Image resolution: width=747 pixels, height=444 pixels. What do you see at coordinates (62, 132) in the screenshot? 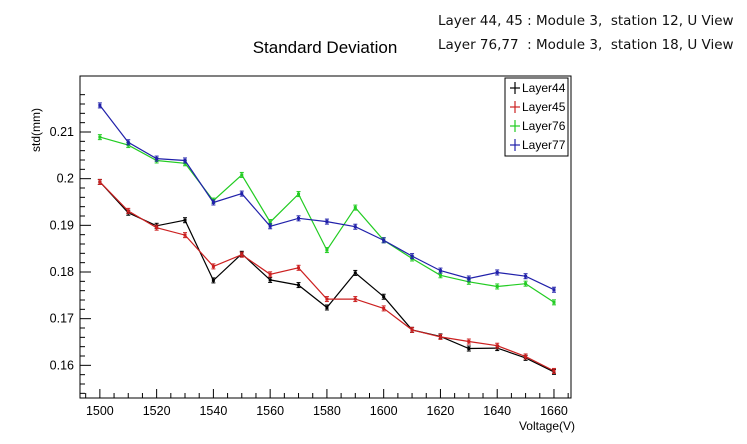
I see `y-tick-label: 0.21` at bounding box center [62, 132].